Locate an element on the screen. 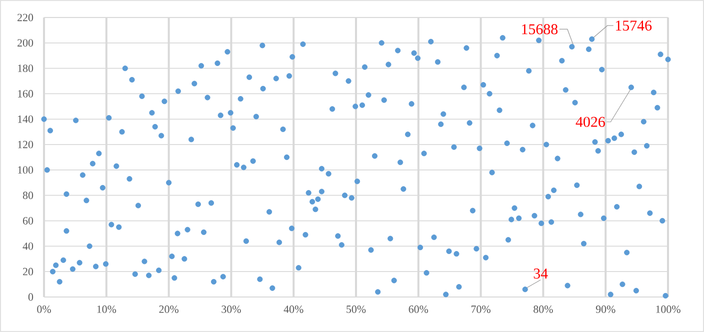  y-tick-label: 60 is located at coordinates (28, 220).